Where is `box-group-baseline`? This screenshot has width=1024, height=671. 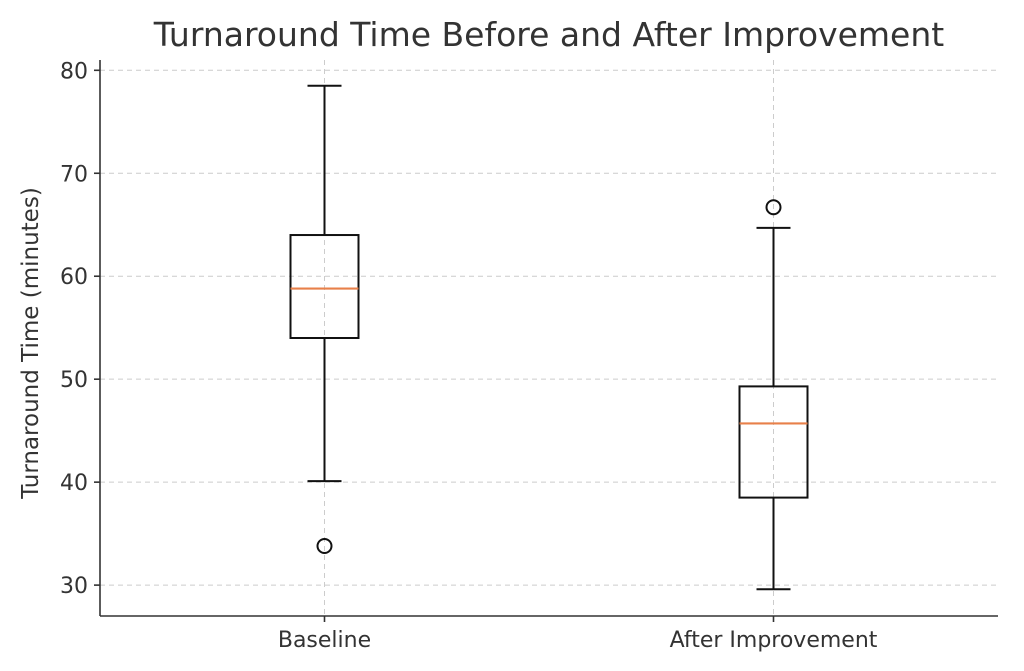
box-group-baseline is located at coordinates (324, 319).